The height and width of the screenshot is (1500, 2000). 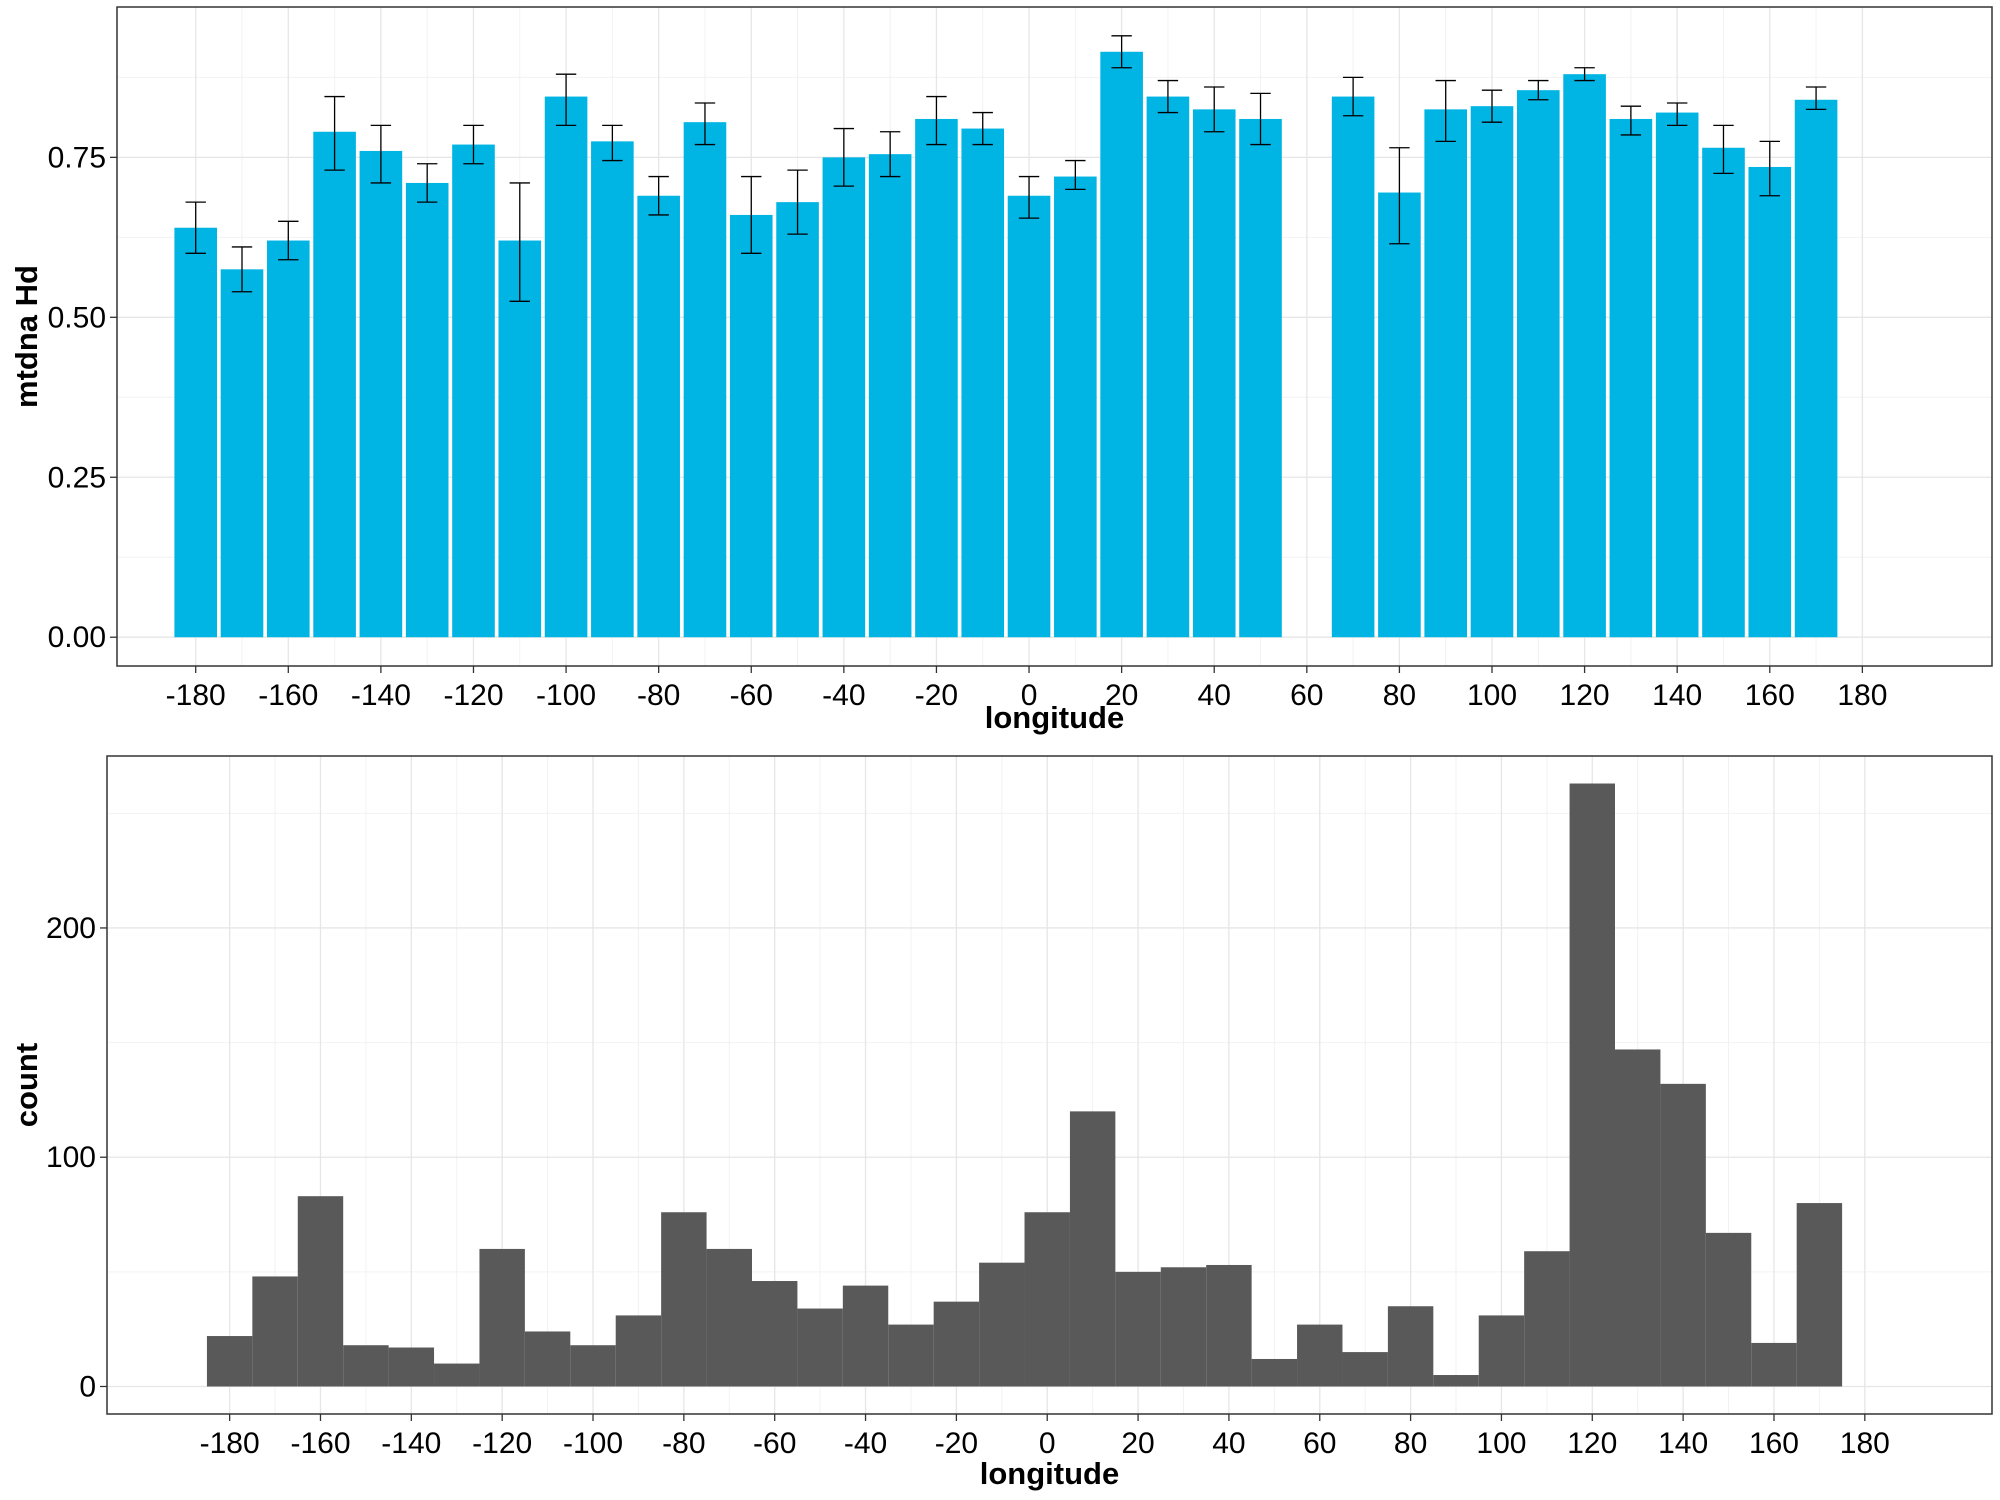 I want to click on y-tick-label: 200, so click(x=71, y=928).